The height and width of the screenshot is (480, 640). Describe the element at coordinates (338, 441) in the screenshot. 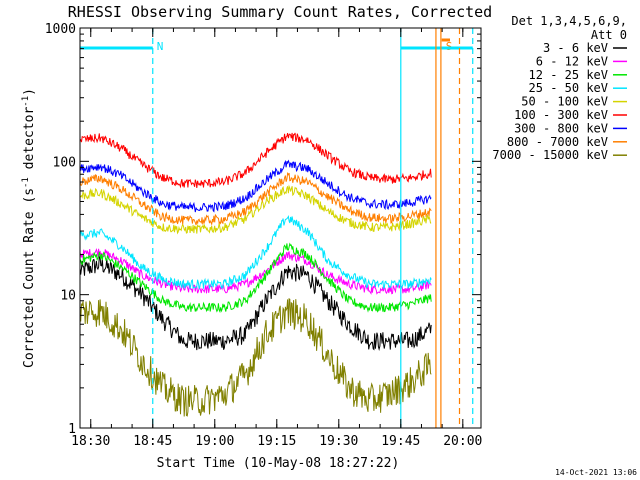

I see `x-tick-label: 19:30` at that location.